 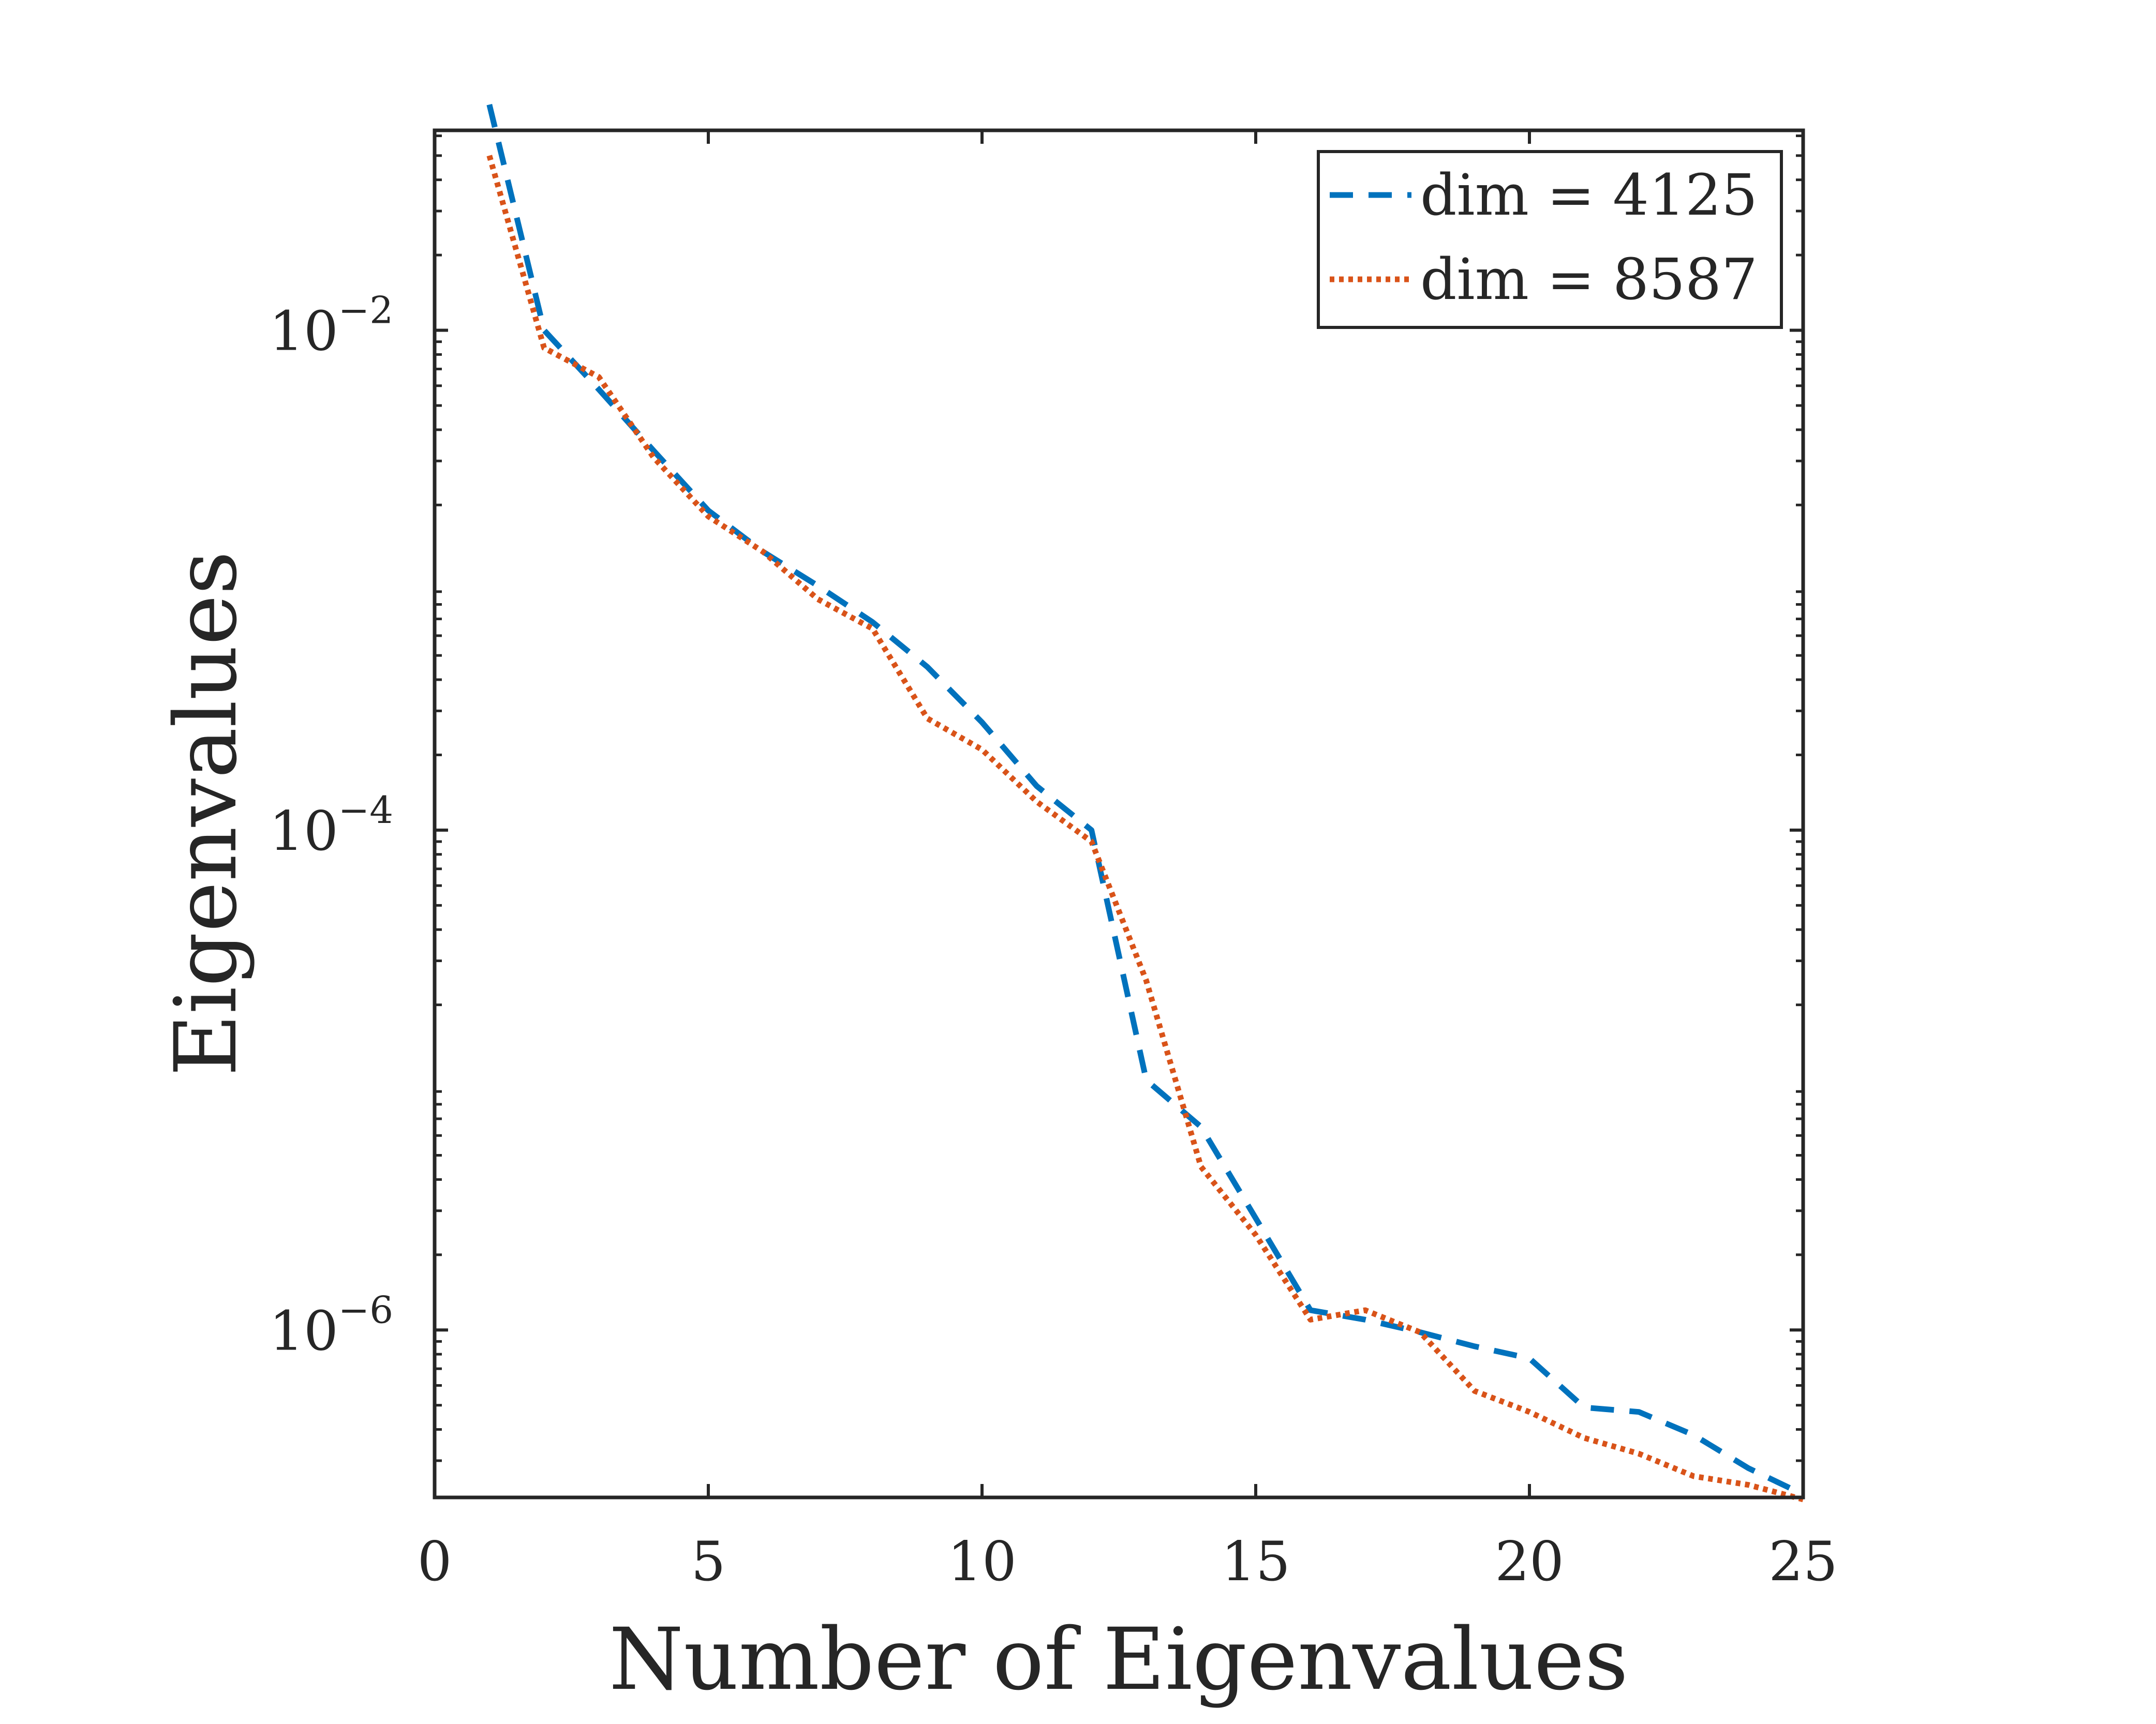 What do you see at coordinates (435, 1561) in the screenshot?
I see `x-tick-label: 0` at bounding box center [435, 1561].